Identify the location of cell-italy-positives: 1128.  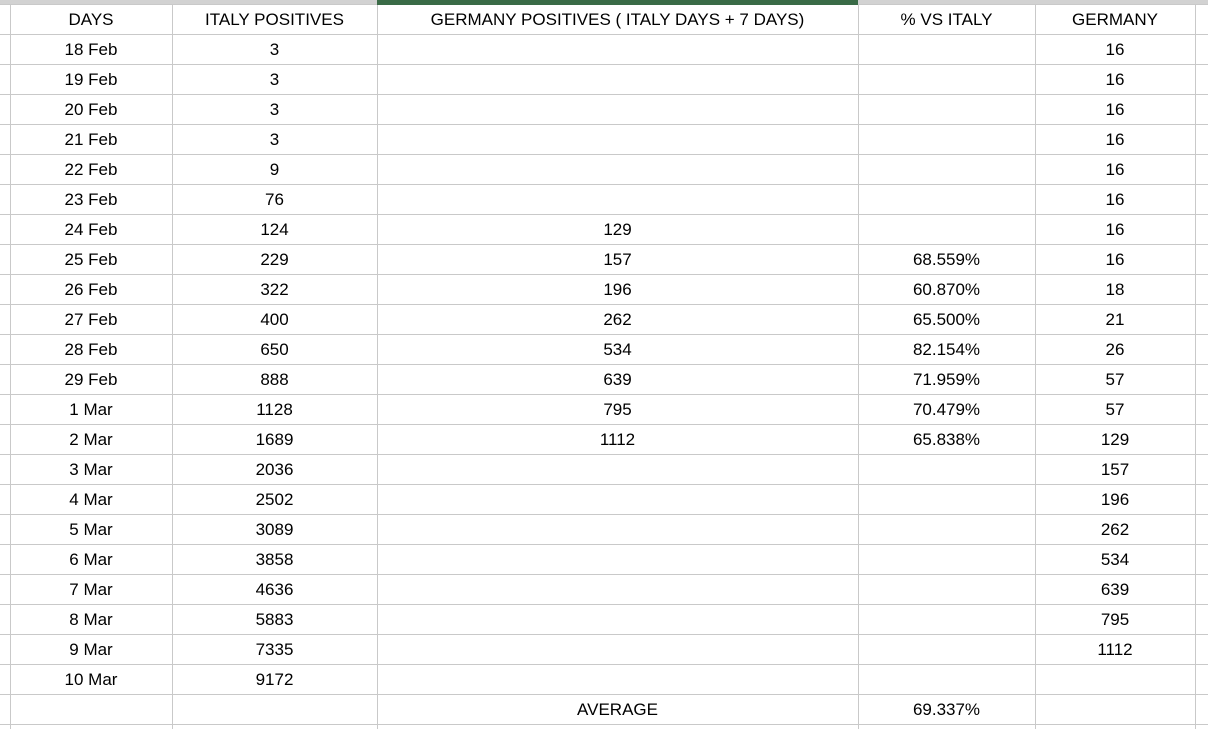
(274, 410).